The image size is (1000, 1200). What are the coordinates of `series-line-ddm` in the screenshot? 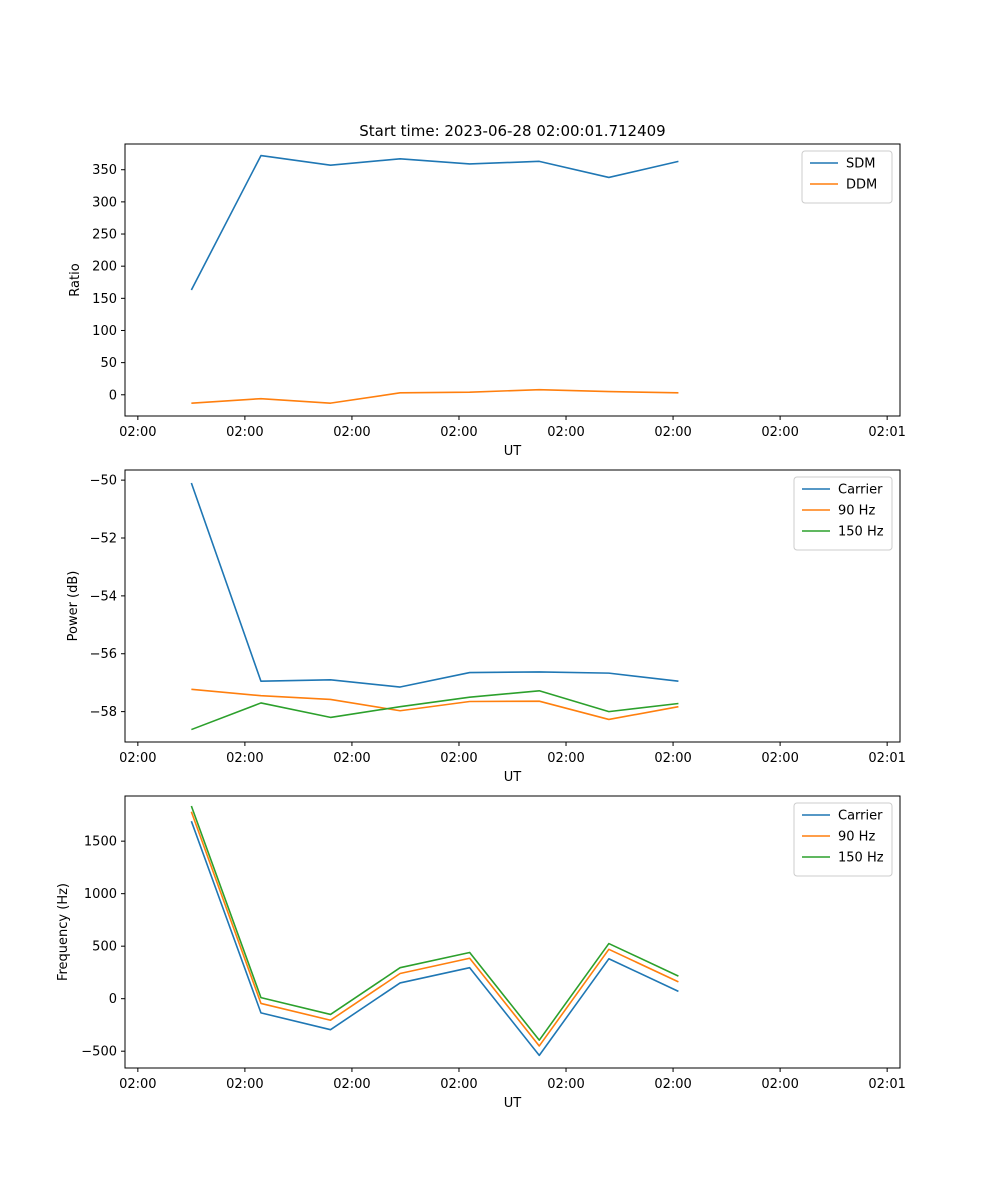 It's located at (435, 396).